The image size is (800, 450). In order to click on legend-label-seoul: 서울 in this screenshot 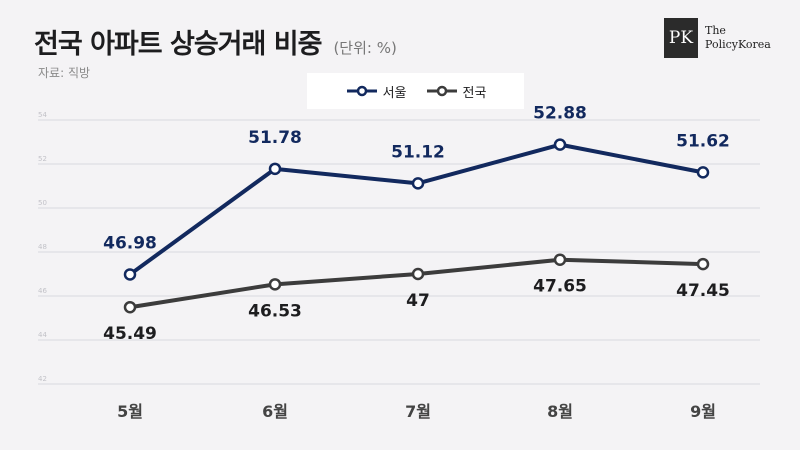, I will do `click(394, 93)`.